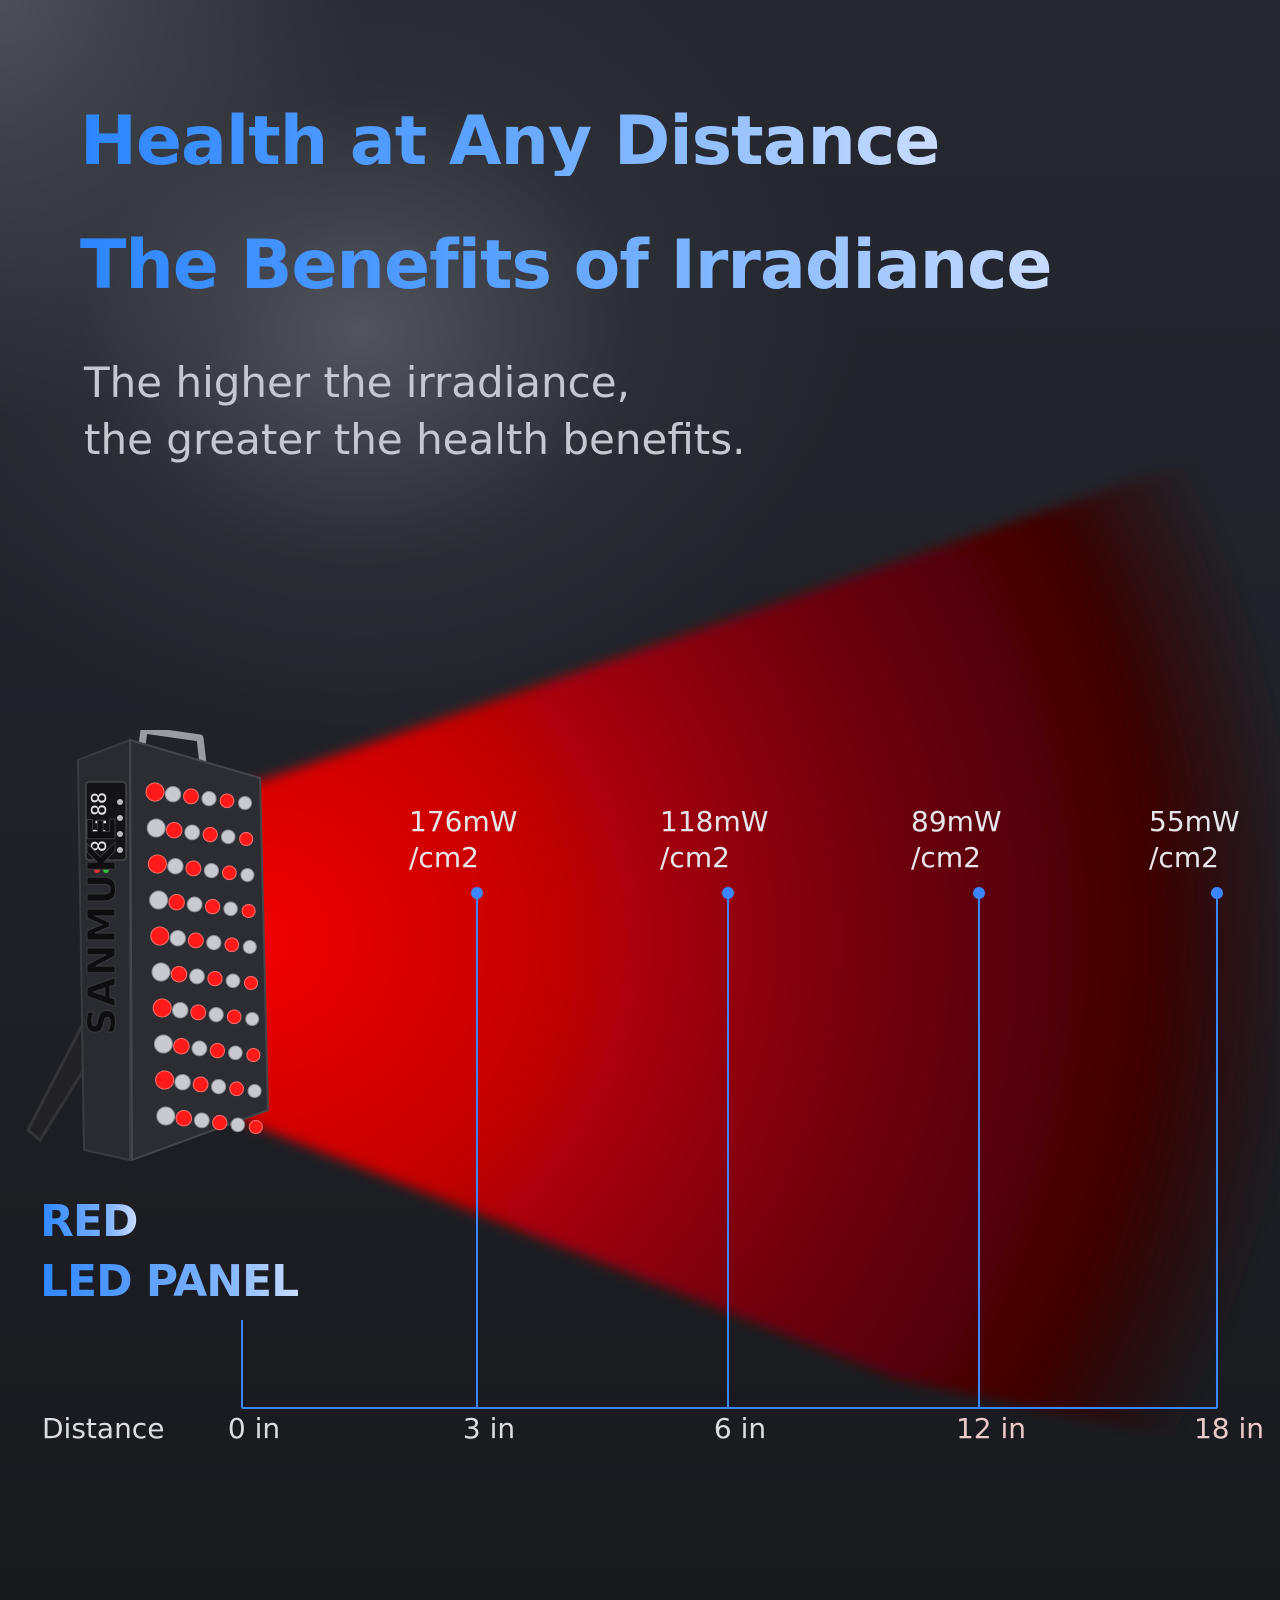  What do you see at coordinates (204, 958) in the screenshot?
I see `led-grid` at bounding box center [204, 958].